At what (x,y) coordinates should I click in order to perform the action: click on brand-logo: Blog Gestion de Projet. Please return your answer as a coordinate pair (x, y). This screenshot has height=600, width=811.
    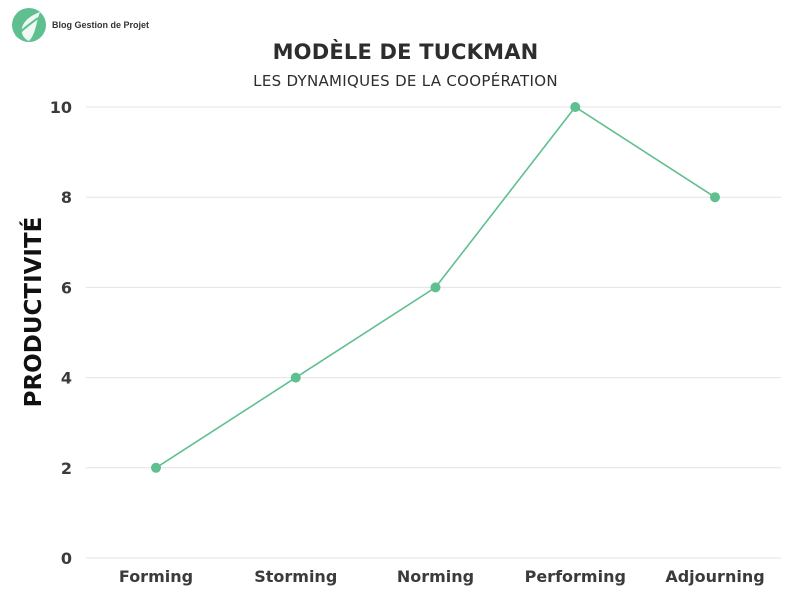
    Looking at the image, I should click on (79, 25).